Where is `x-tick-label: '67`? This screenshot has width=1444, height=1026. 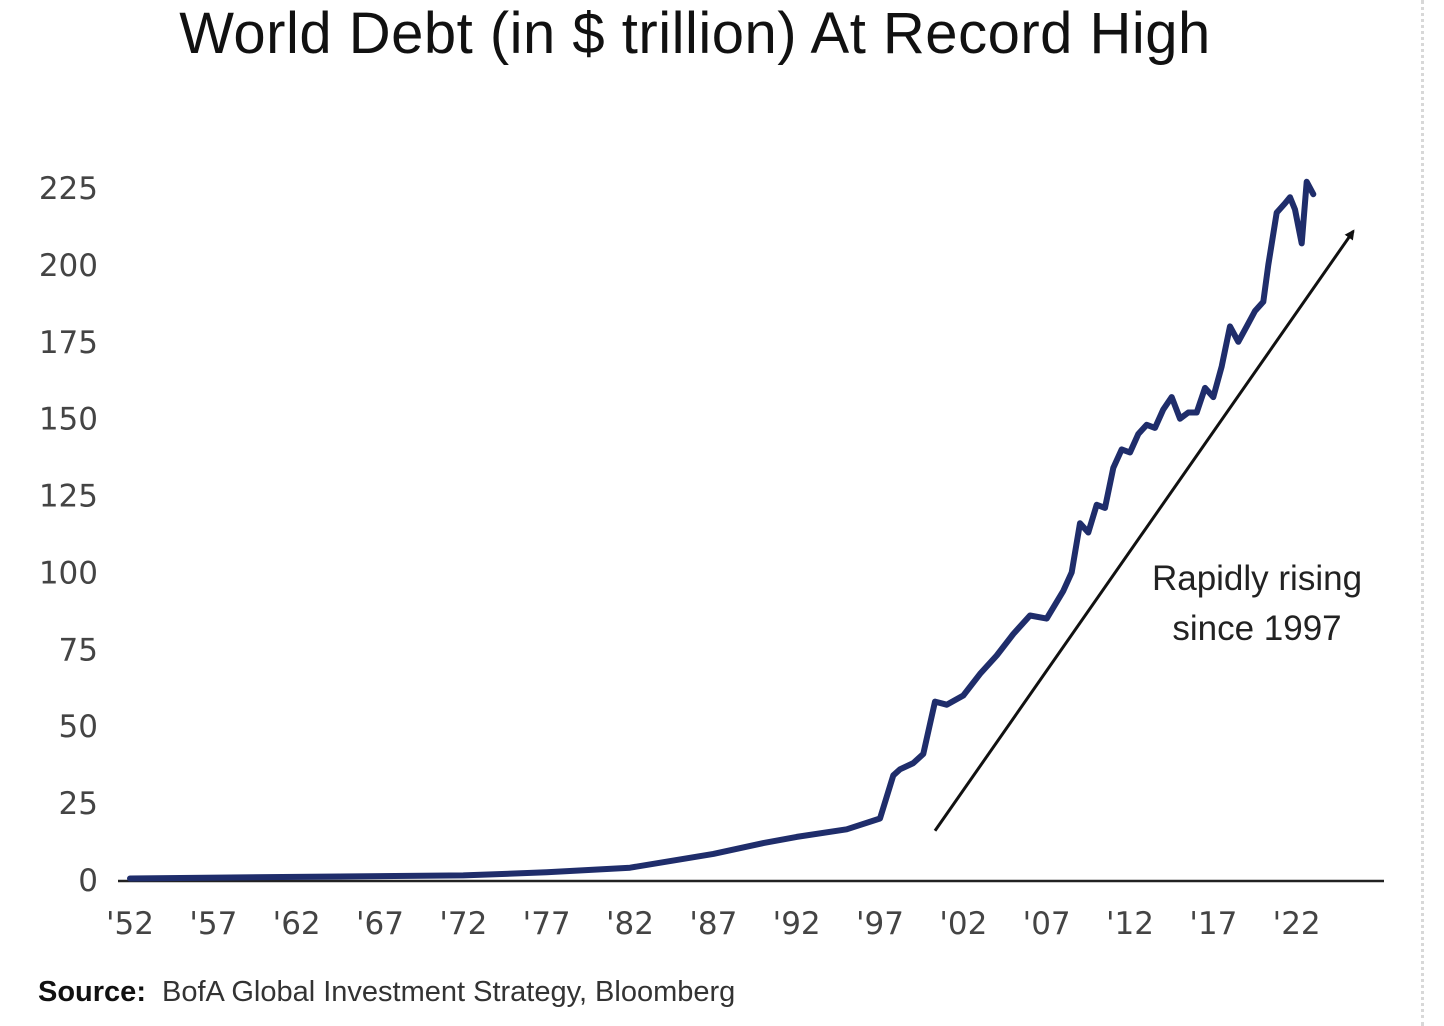 x-tick-label: '67 is located at coordinates (380, 924).